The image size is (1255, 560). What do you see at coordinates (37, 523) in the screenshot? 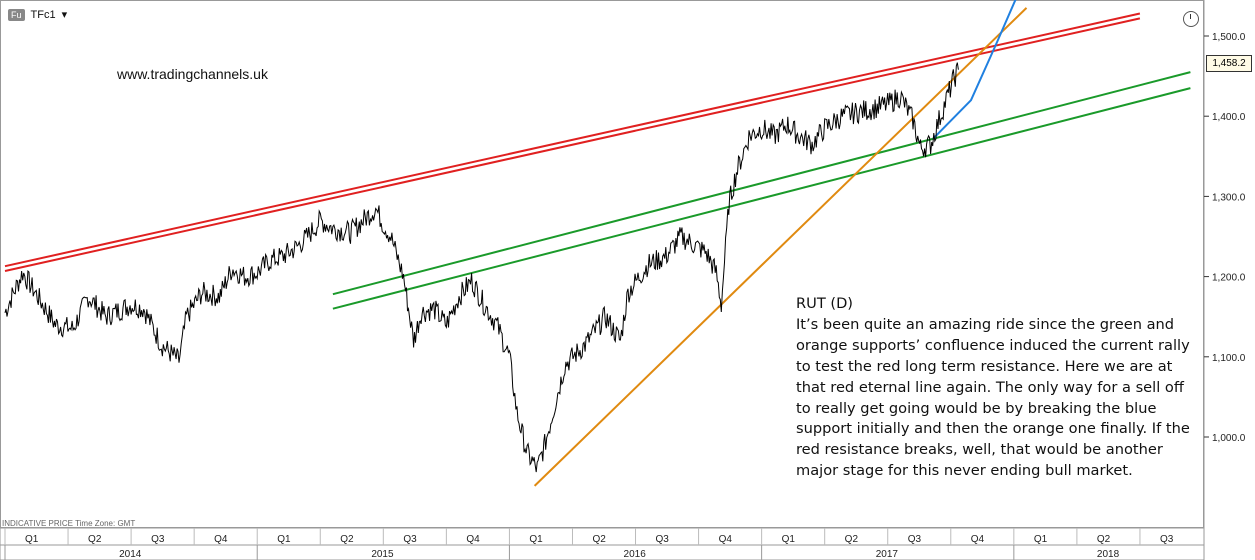
I see `indicative-price-label: INDICATIVE PRICE` at bounding box center [37, 523].